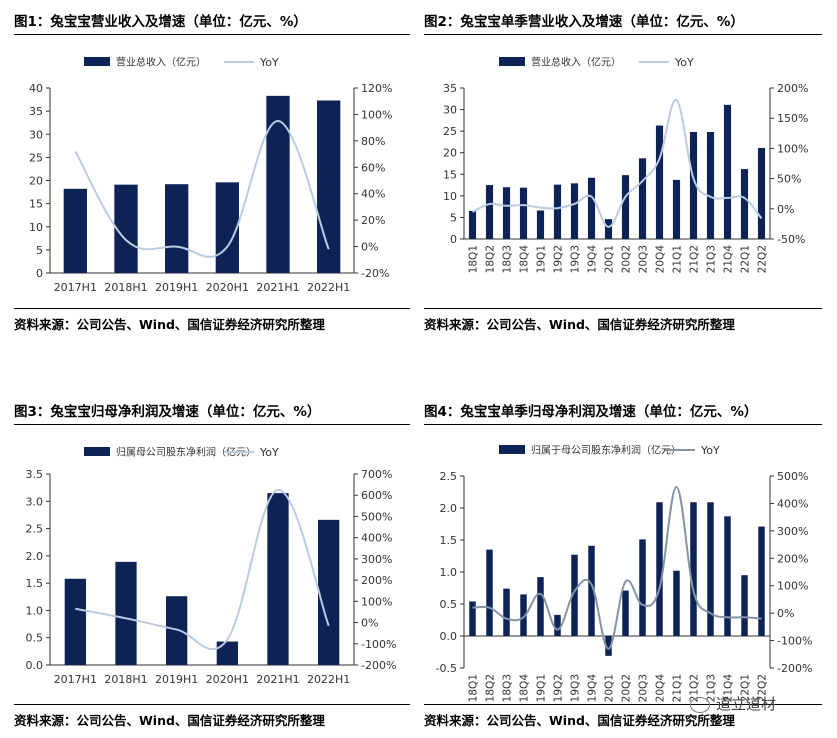 This screenshot has width=837, height=738. I want to click on x-tick-label: 18Q4, so click(525, 259).